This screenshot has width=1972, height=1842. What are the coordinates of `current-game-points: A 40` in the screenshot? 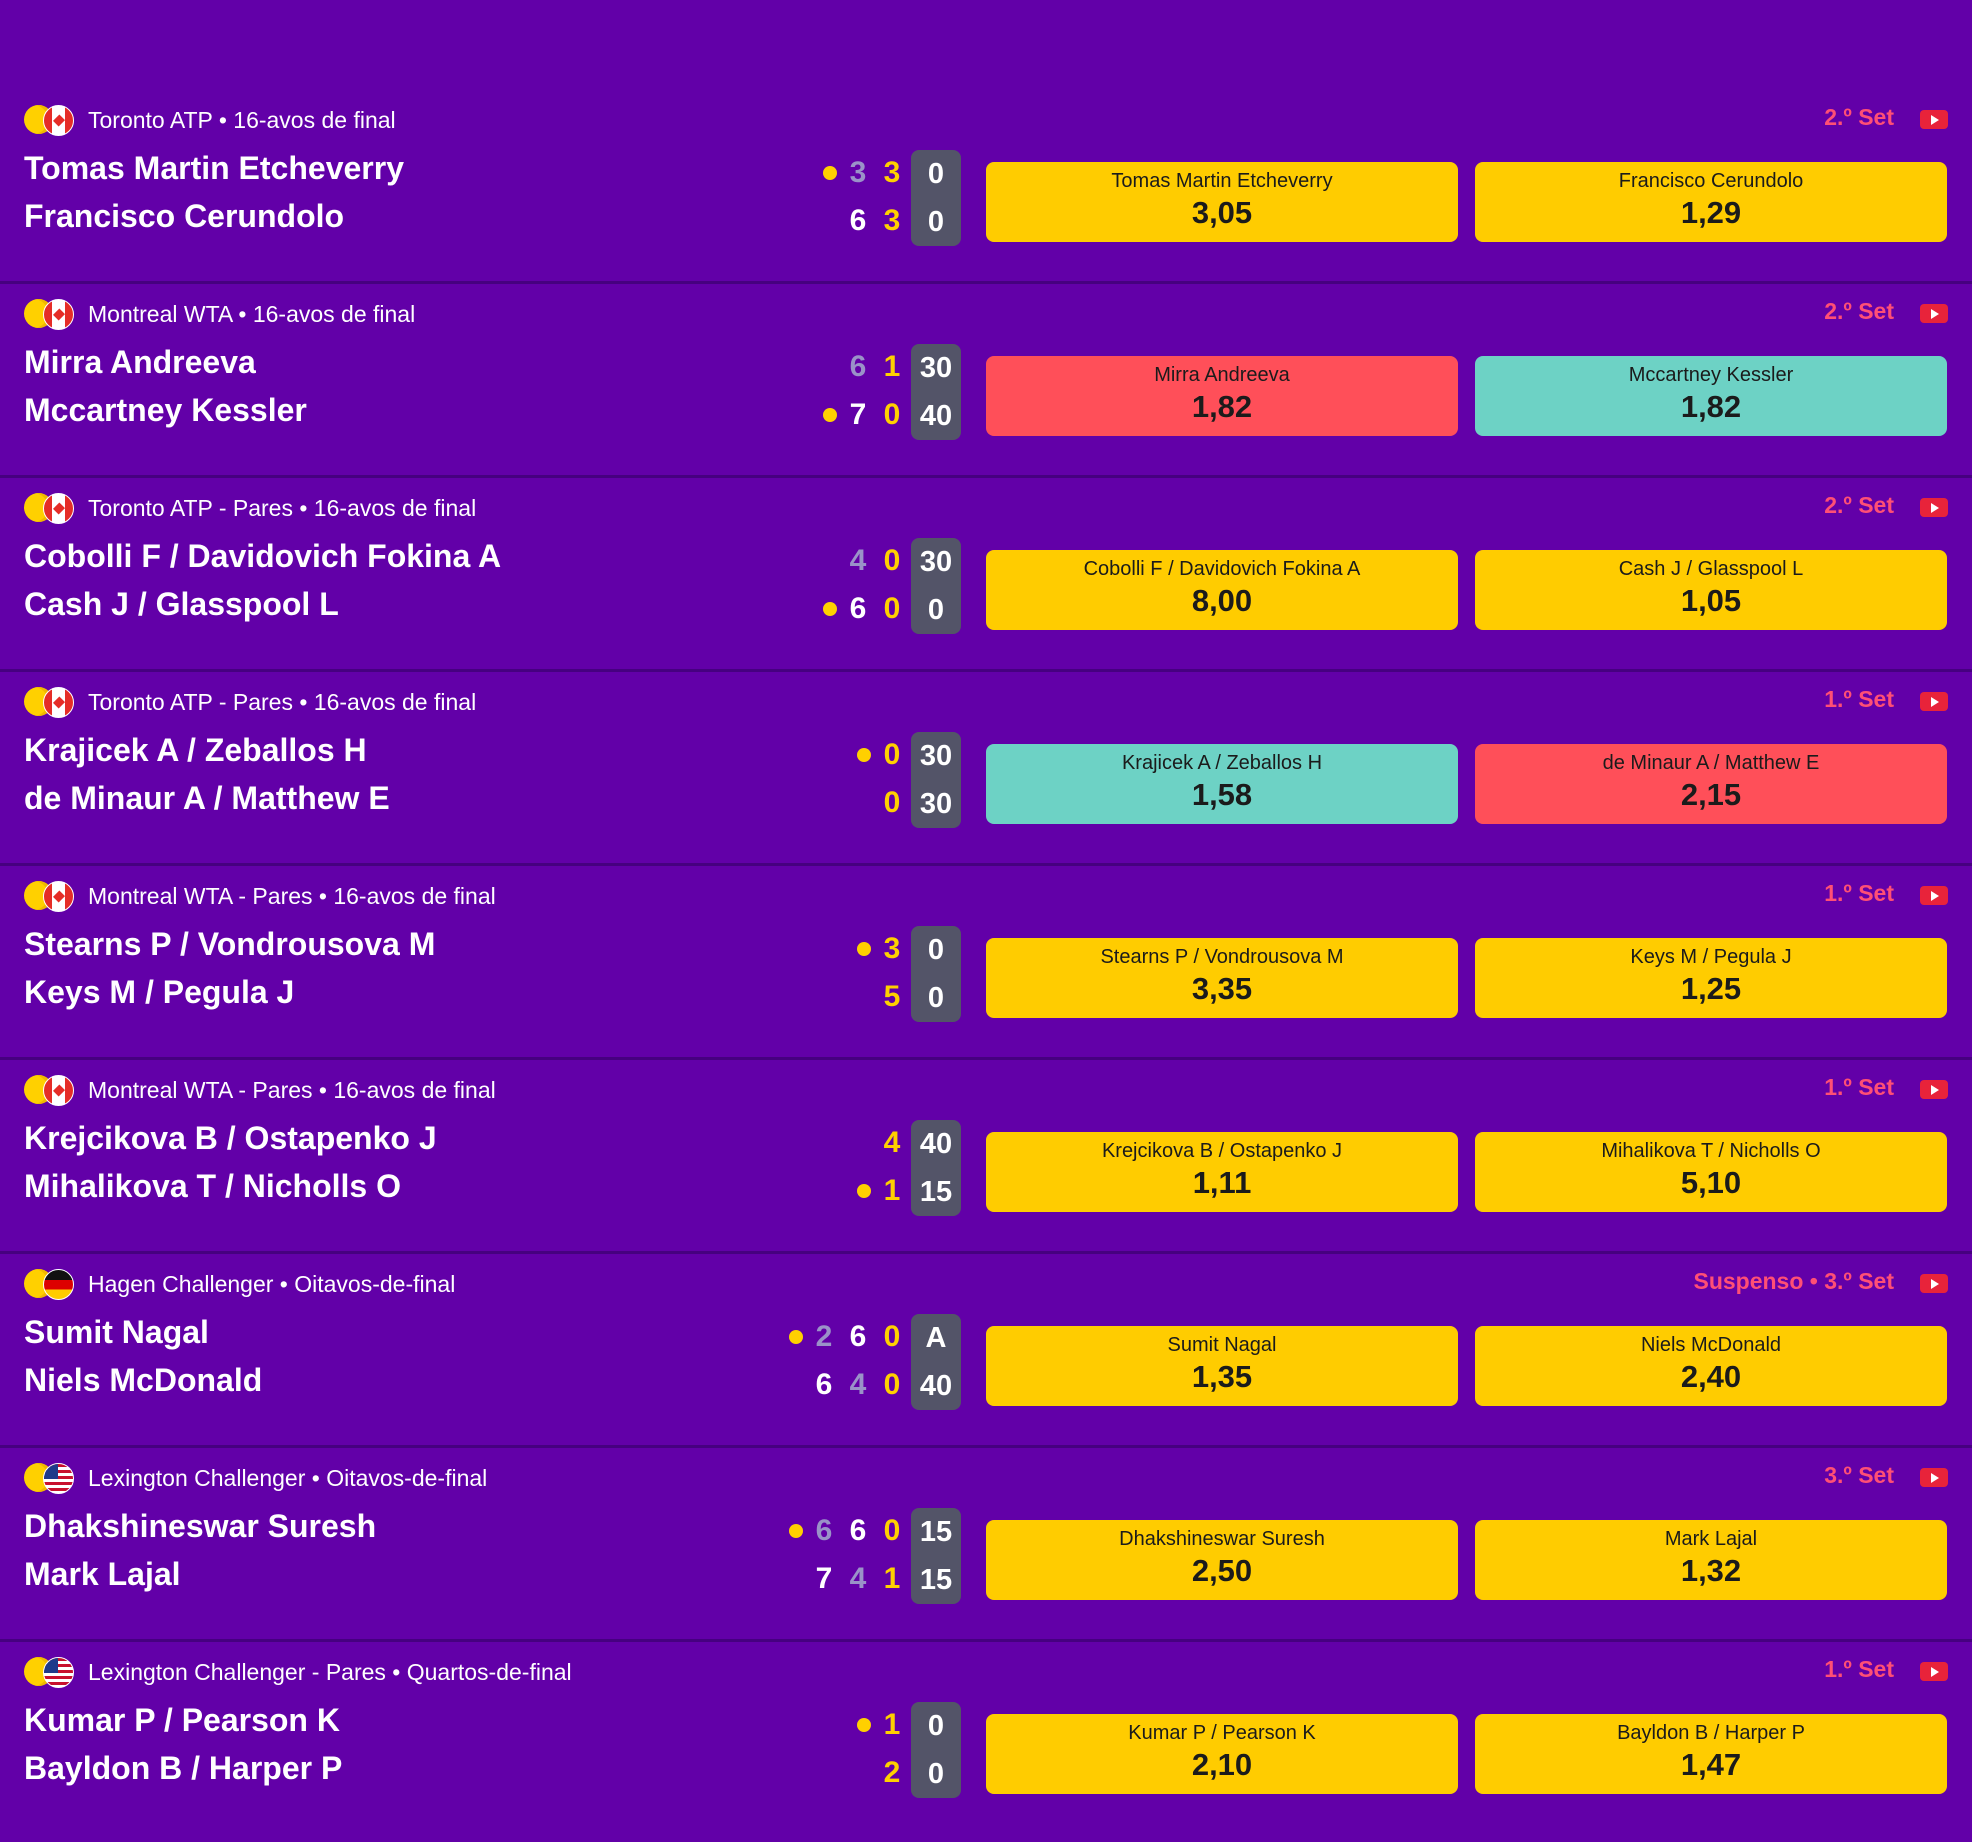 It's located at (936, 1362).